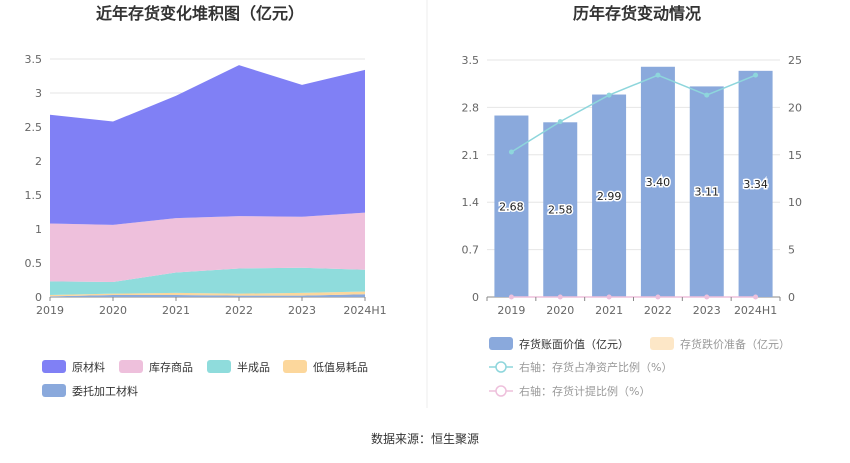 The image size is (850, 463). I want to click on legend-item-line-0: 右轴：存货占净资产比例（%）, so click(580, 367).